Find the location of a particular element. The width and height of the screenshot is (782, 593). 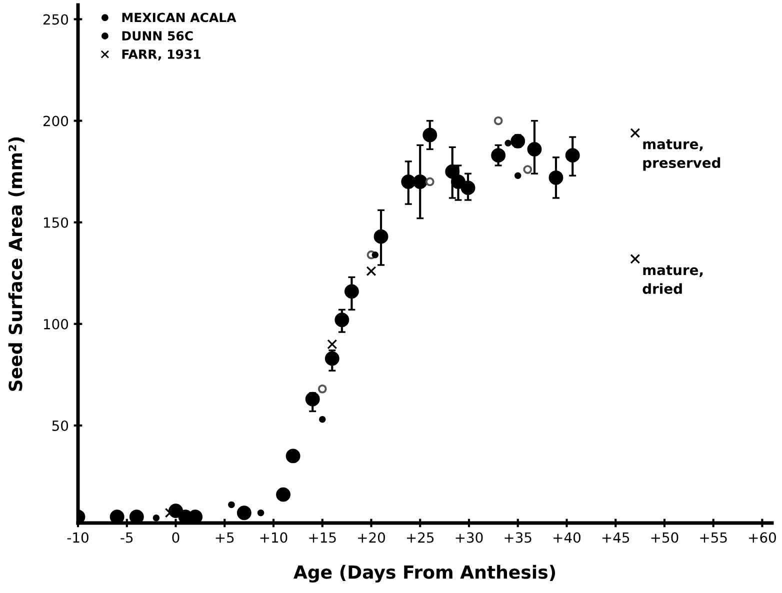

legend-label: DUNN 56C is located at coordinates (157, 36).